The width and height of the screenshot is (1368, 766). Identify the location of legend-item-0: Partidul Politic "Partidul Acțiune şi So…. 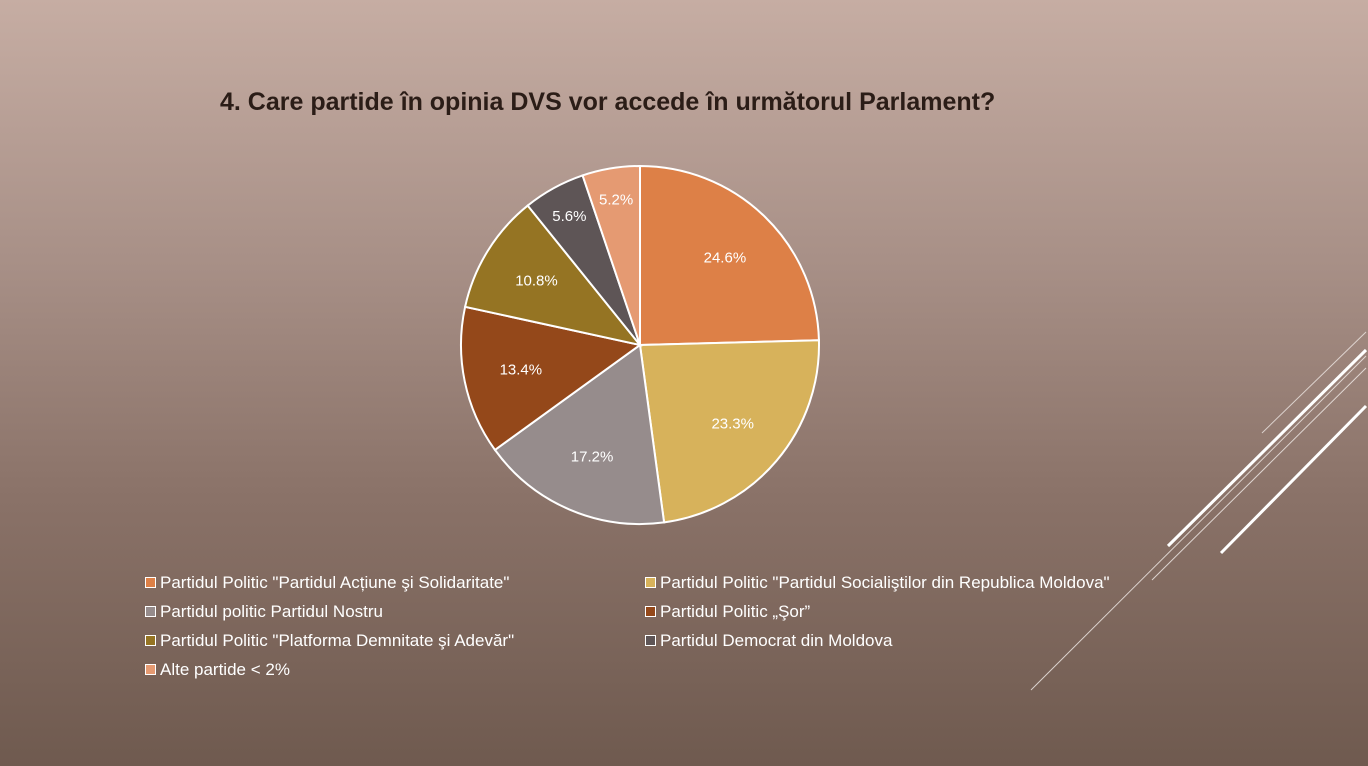
(395, 582).